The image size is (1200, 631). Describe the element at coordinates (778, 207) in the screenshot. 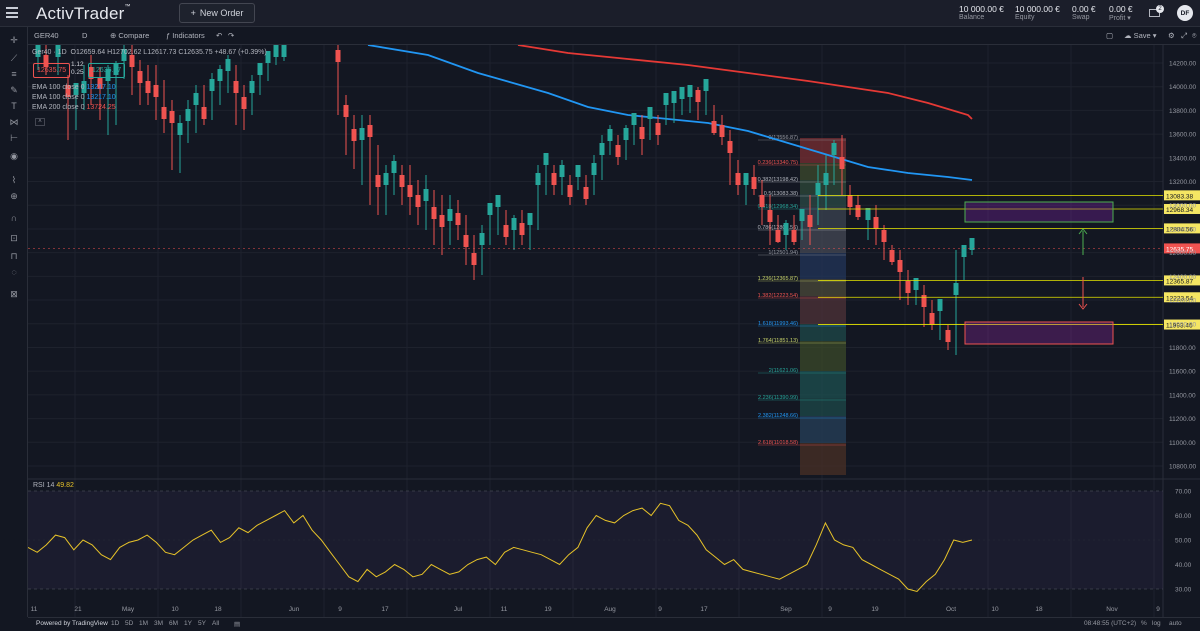

I see `fib-label: 0.618(12968.34)` at that location.